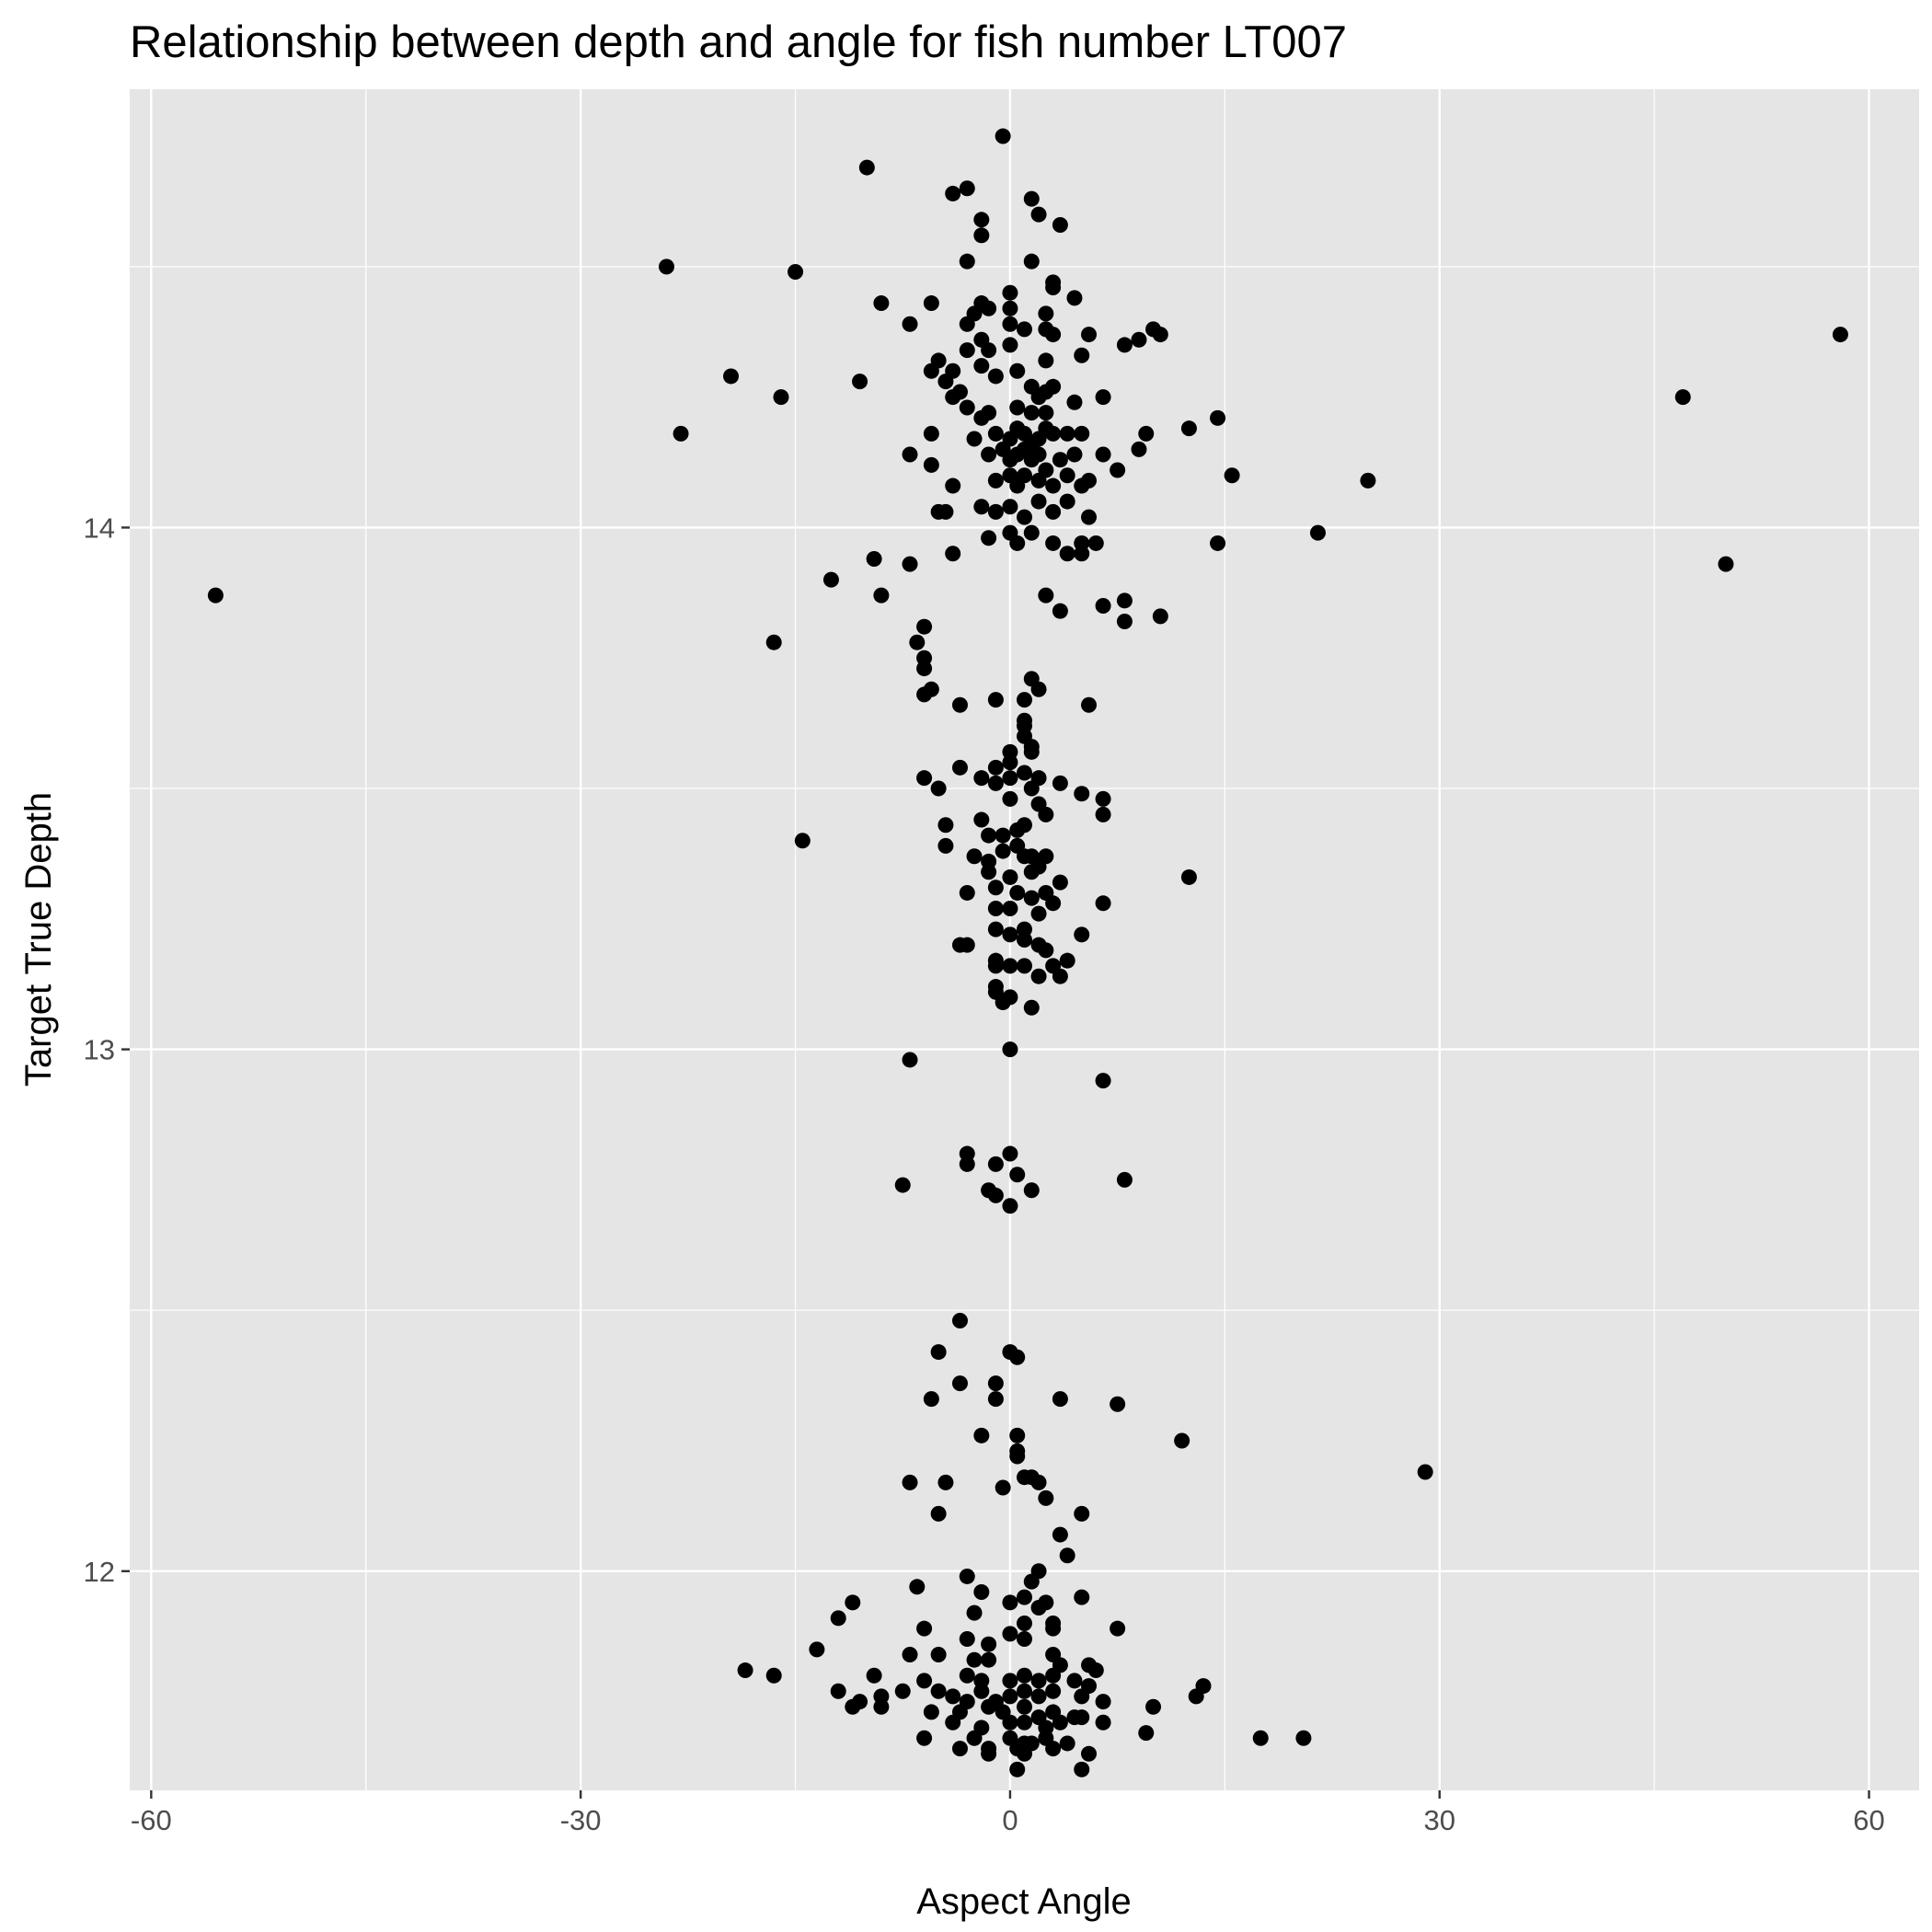 The height and width of the screenshot is (1932, 1932). Describe the element at coordinates (151, 1820) in the screenshot. I see `x-tick-label: -60` at that location.